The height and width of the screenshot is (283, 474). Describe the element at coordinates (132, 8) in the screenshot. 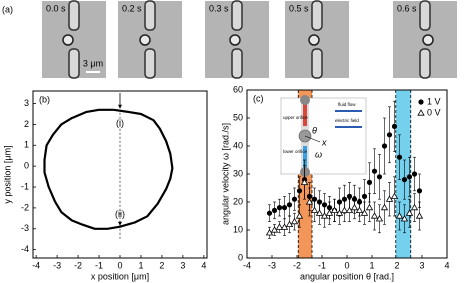

I see `frame-time: 0.2 s` at that location.